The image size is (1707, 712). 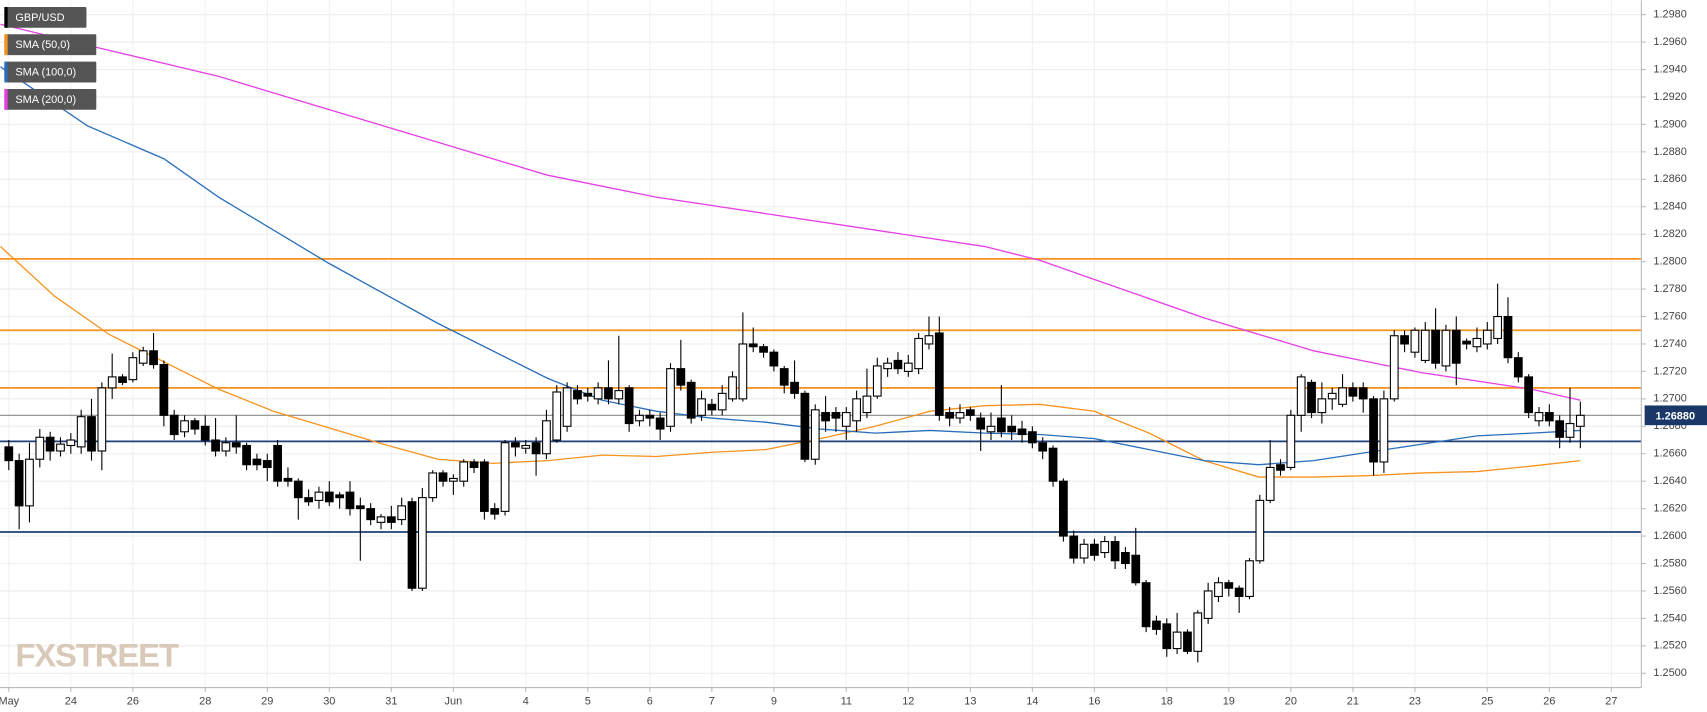 I want to click on y-tick-label: 1.2500, so click(x=1669, y=673).